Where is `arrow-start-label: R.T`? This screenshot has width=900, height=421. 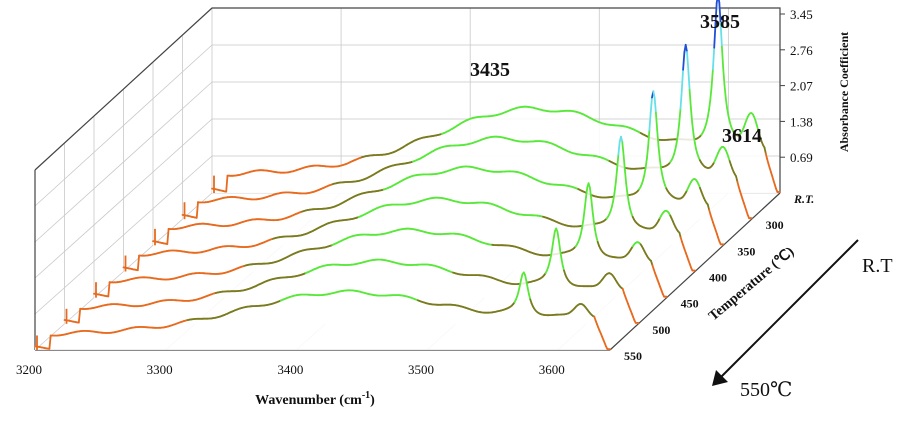
arrow-start-label: R.T is located at coordinates (877, 266).